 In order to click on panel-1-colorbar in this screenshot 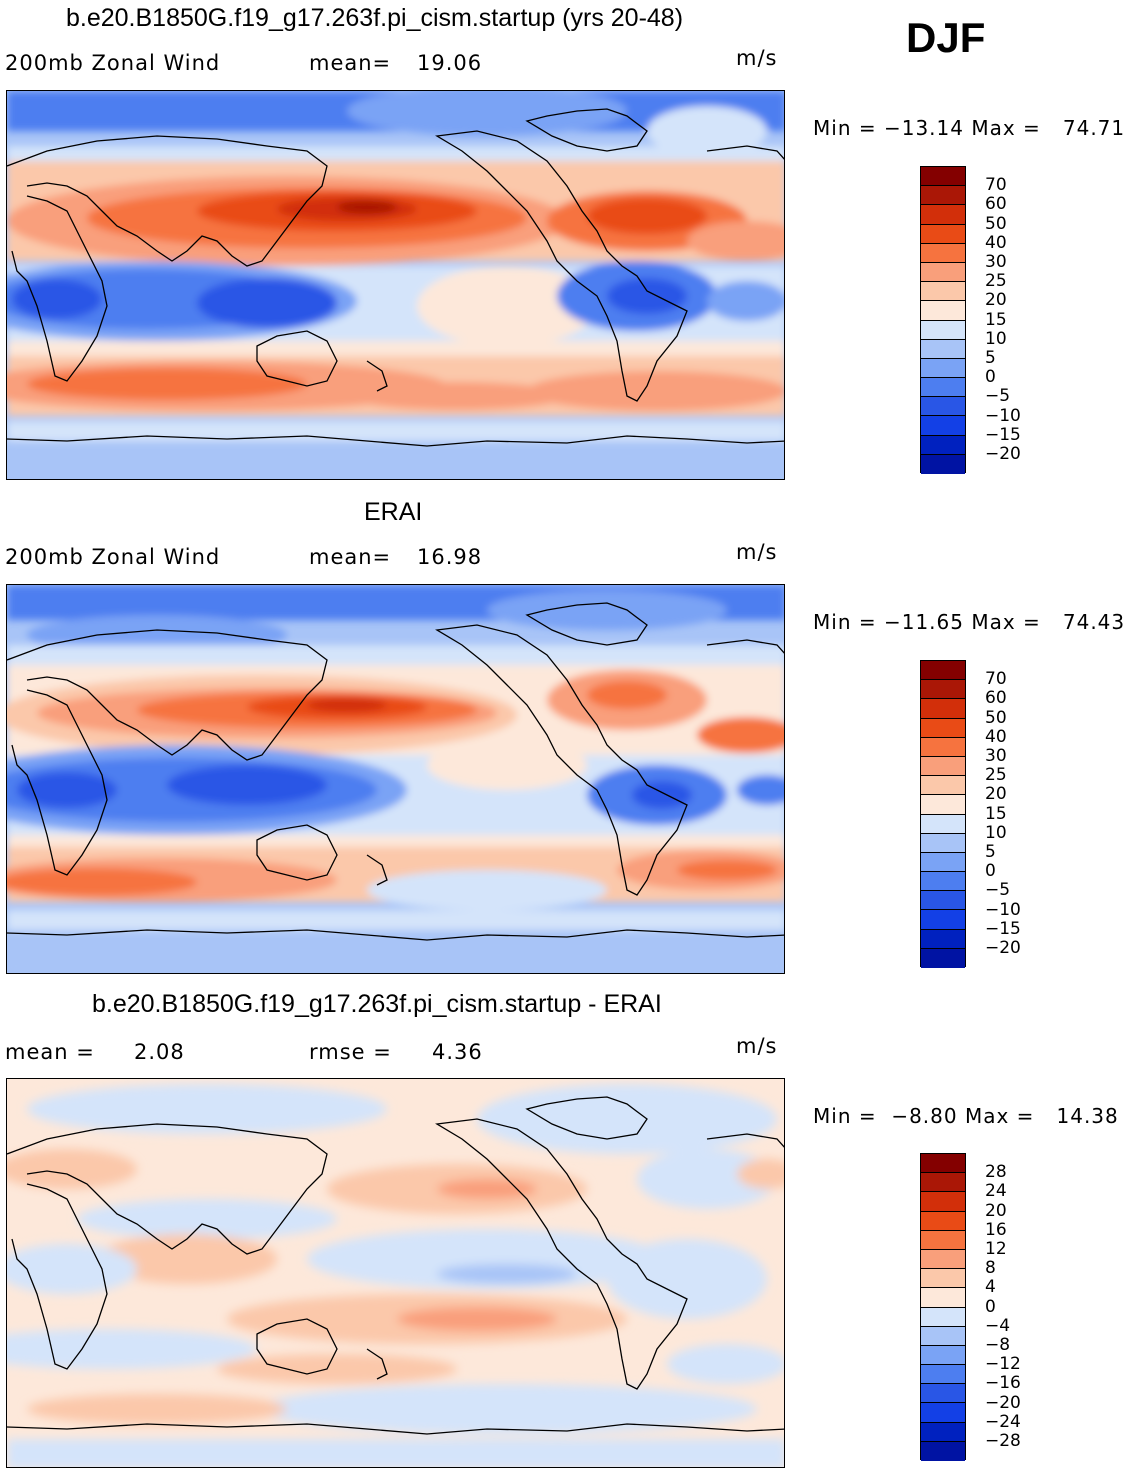, I will do `click(943, 320)`.